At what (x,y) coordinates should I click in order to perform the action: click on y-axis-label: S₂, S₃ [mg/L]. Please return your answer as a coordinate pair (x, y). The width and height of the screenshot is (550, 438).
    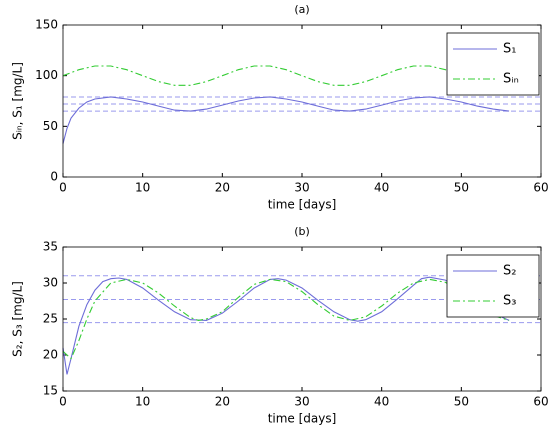
    Looking at the image, I should click on (18, 319).